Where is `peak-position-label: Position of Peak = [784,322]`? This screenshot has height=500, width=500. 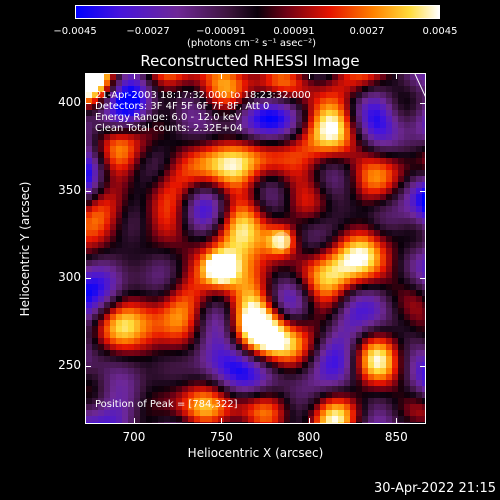
peak-position-label: Position of Peak = [784,322] is located at coordinates (166, 404).